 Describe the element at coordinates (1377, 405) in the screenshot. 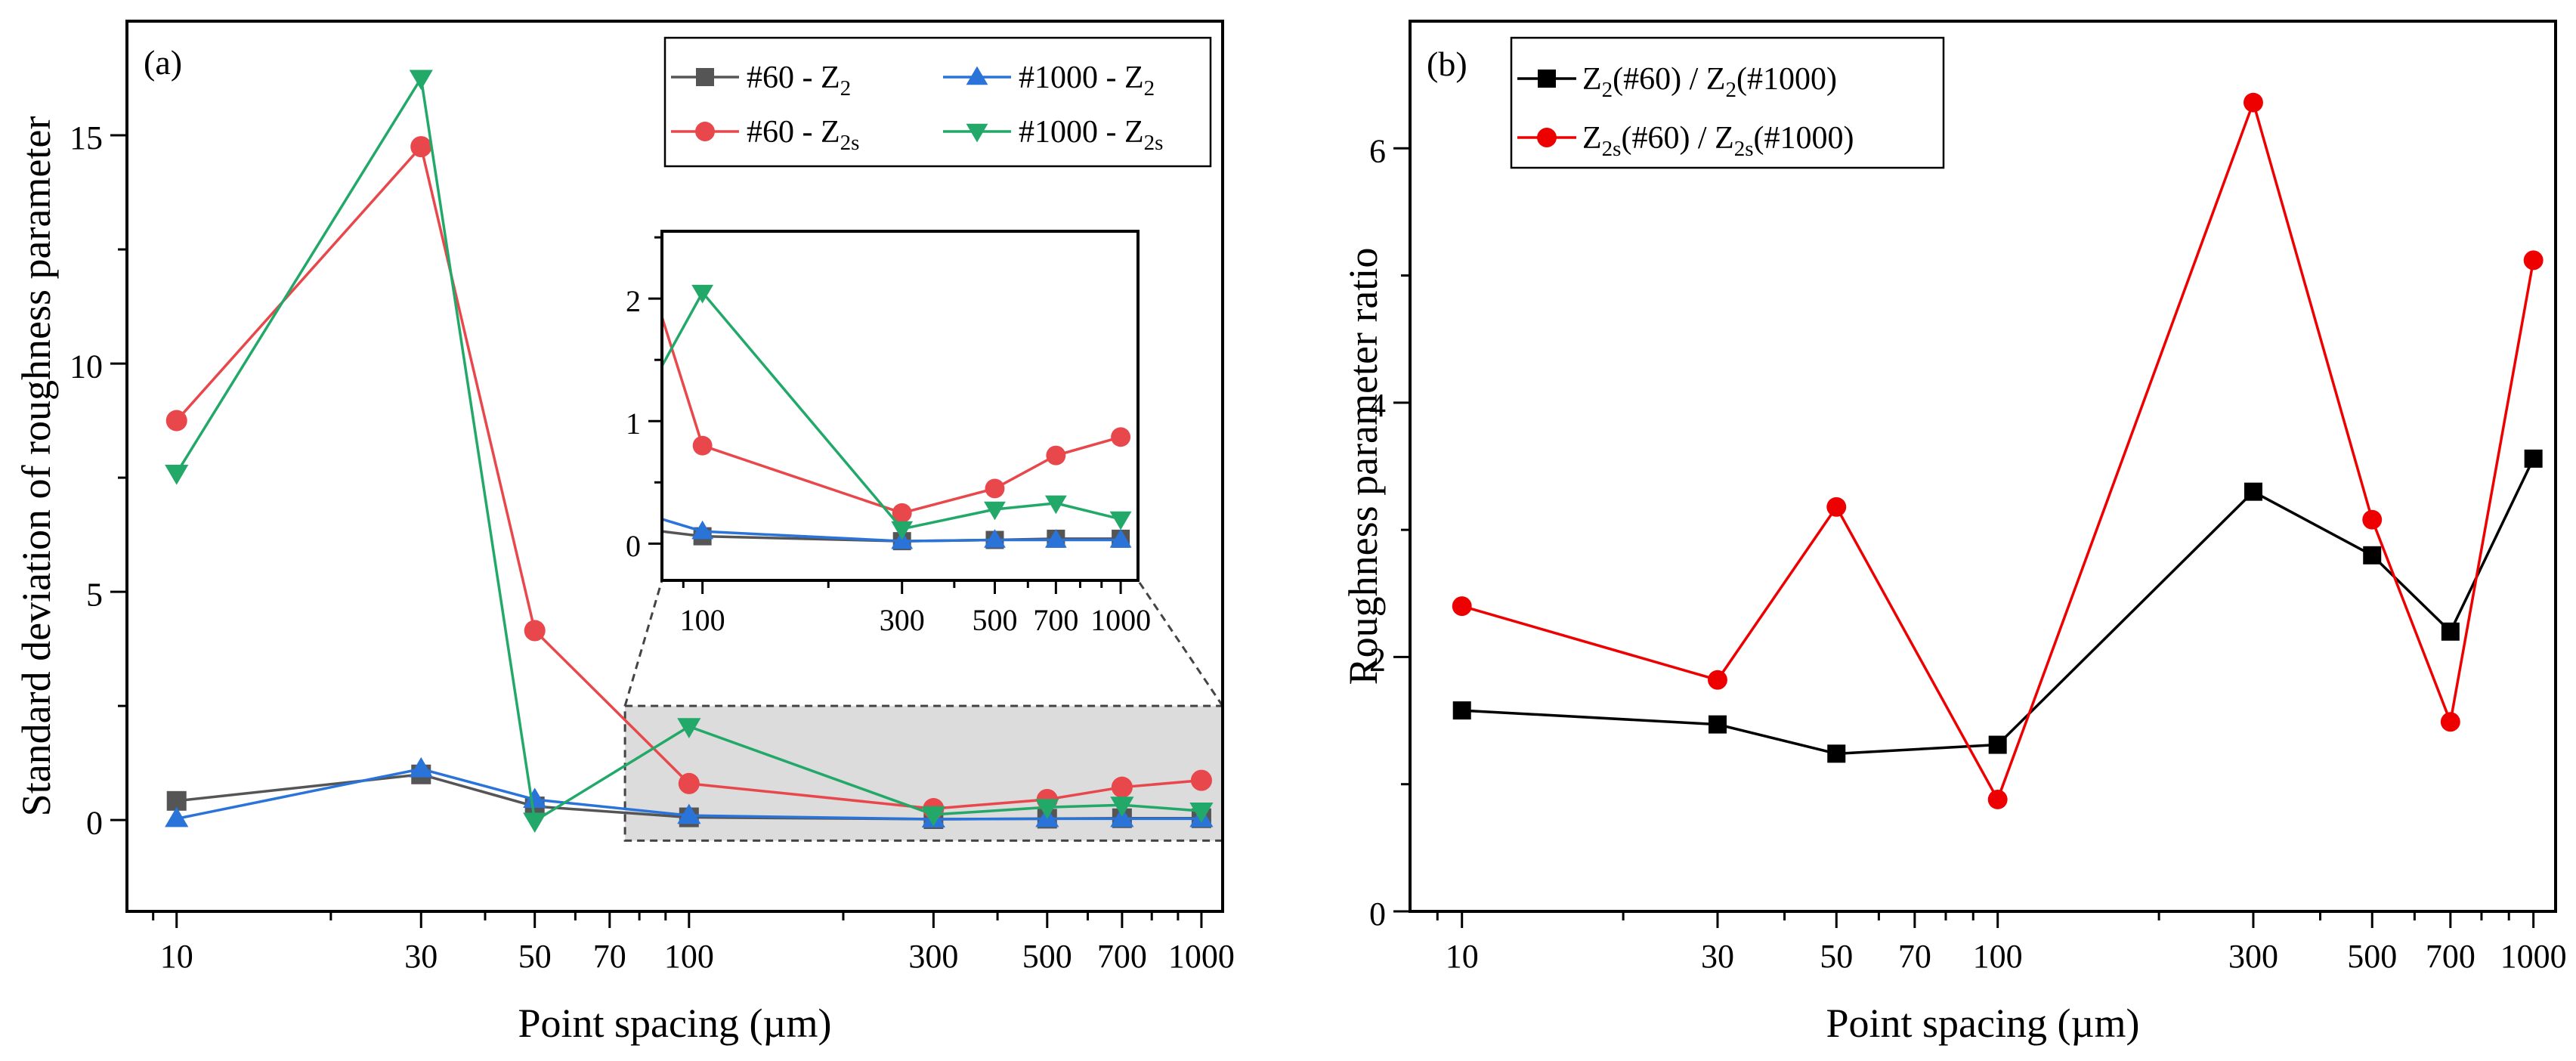

I see `y-tick-label: 4` at that location.